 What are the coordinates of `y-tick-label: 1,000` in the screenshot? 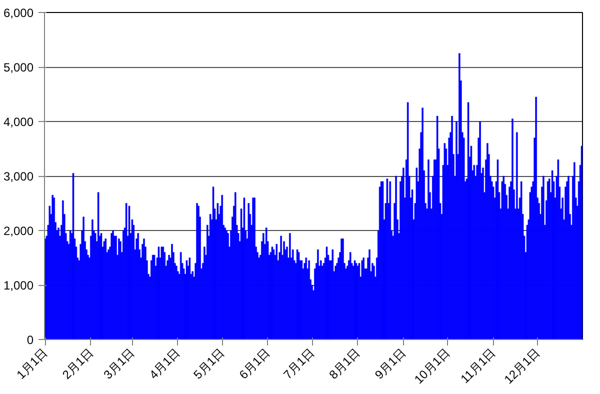 It's located at (18, 285).